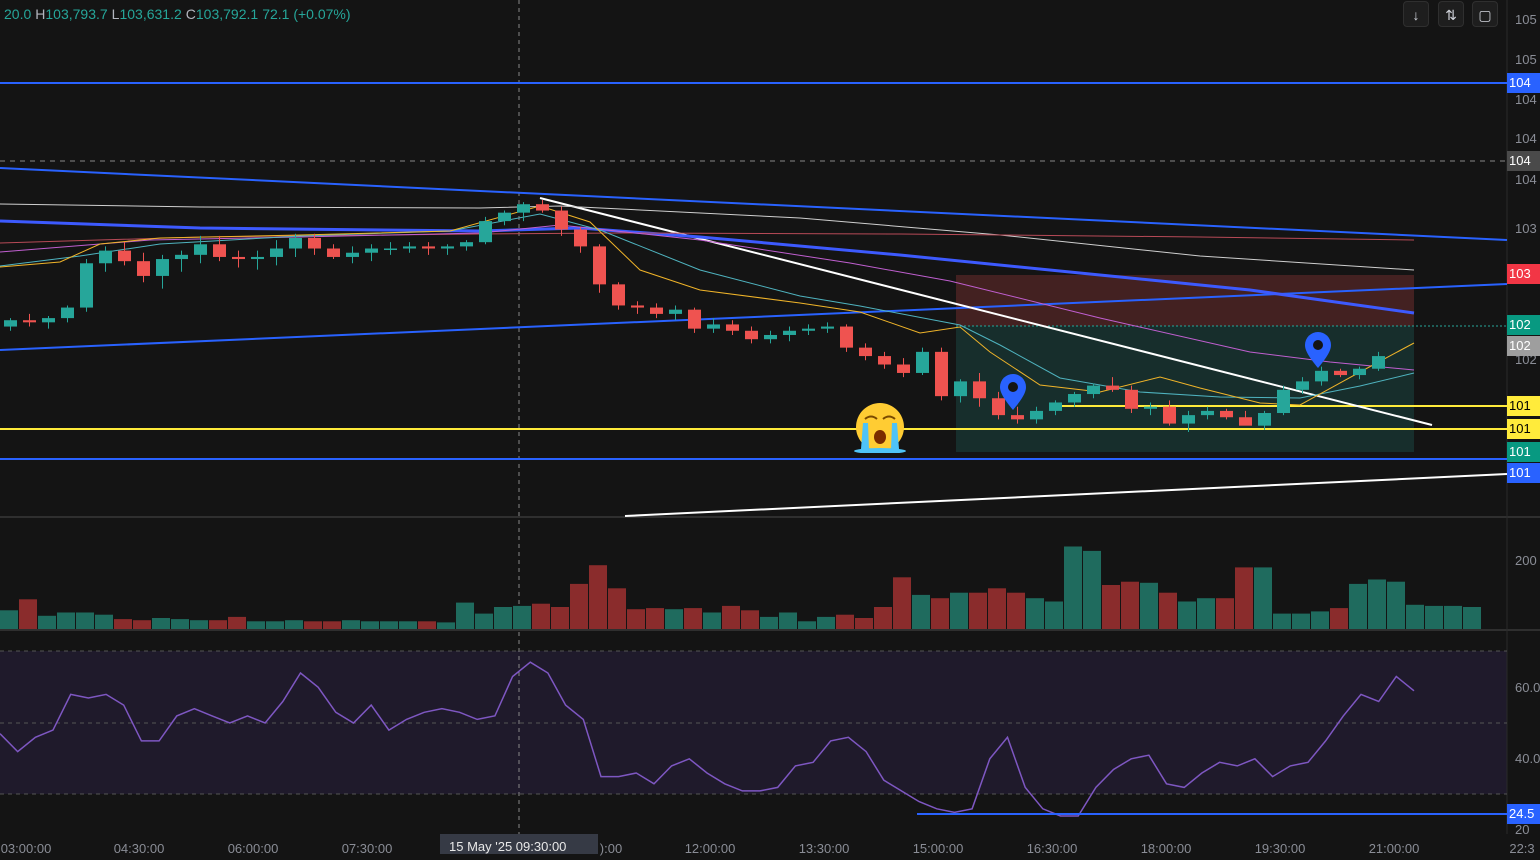 This screenshot has height=860, width=1540. What do you see at coordinates (880, 427) in the screenshot?
I see `crying-emoji-icon` at bounding box center [880, 427].